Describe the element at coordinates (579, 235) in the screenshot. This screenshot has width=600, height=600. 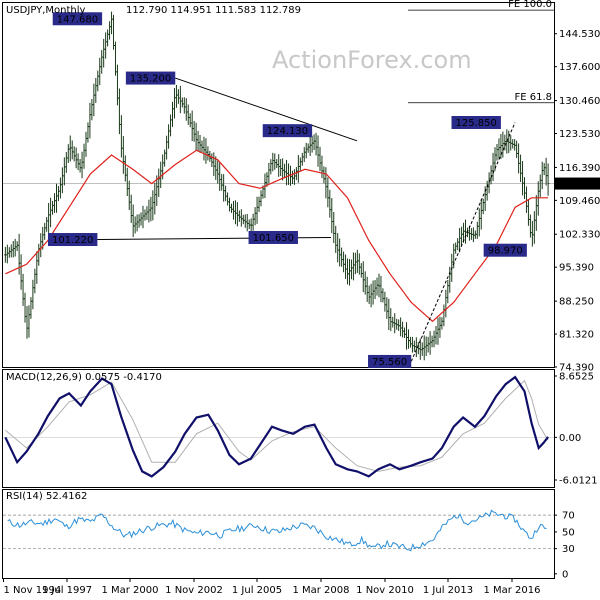
I see `price-tick-label: 102.330` at that location.